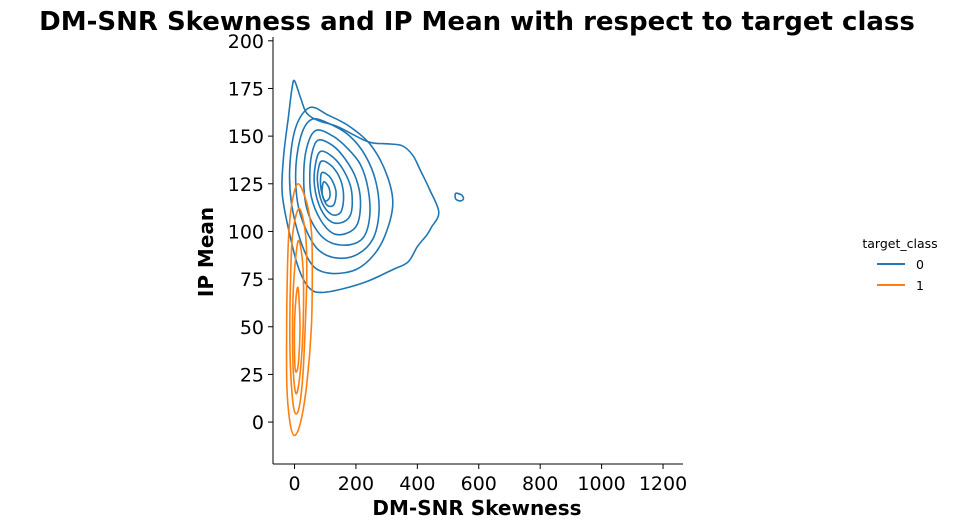 The width and height of the screenshot is (954, 529). What do you see at coordinates (479, 484) in the screenshot?
I see `x-tick-label-3: 600` at bounding box center [479, 484].